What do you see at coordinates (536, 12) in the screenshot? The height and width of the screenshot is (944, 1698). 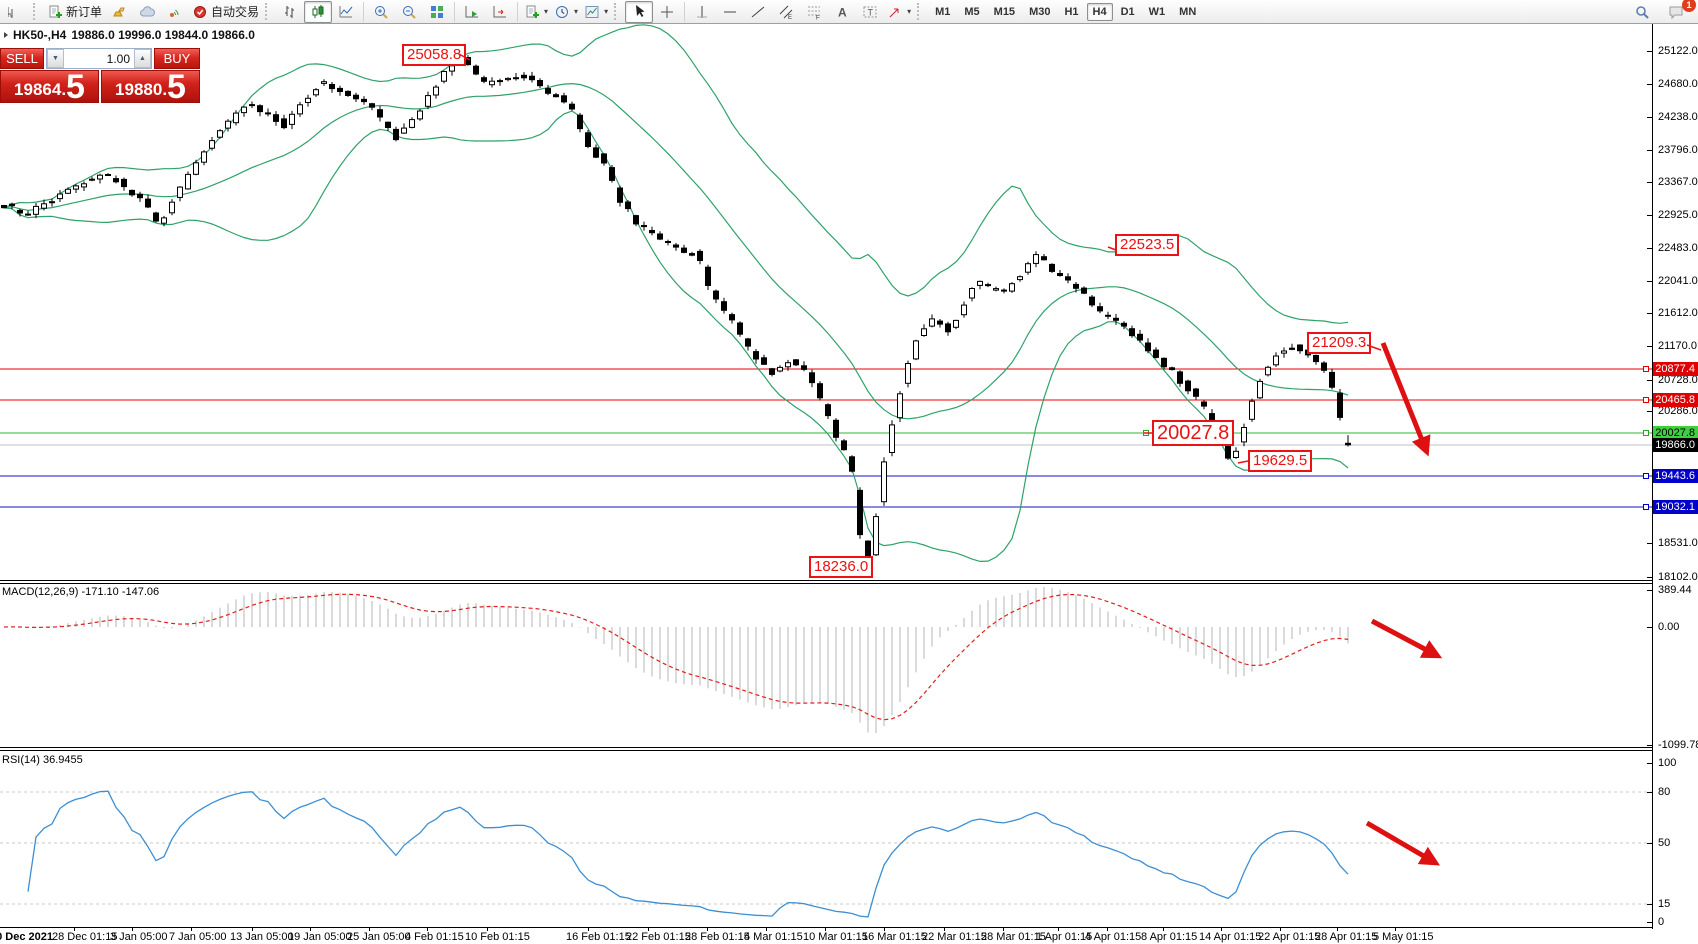 I see `indicators-button: ▾` at bounding box center [536, 12].